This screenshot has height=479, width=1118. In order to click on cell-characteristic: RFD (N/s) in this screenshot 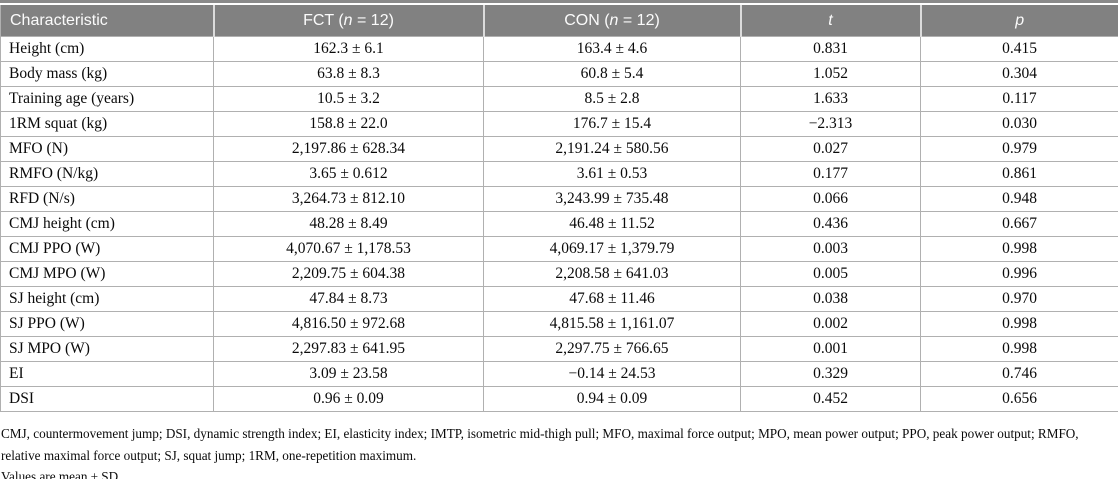, I will do `click(107, 199)`.